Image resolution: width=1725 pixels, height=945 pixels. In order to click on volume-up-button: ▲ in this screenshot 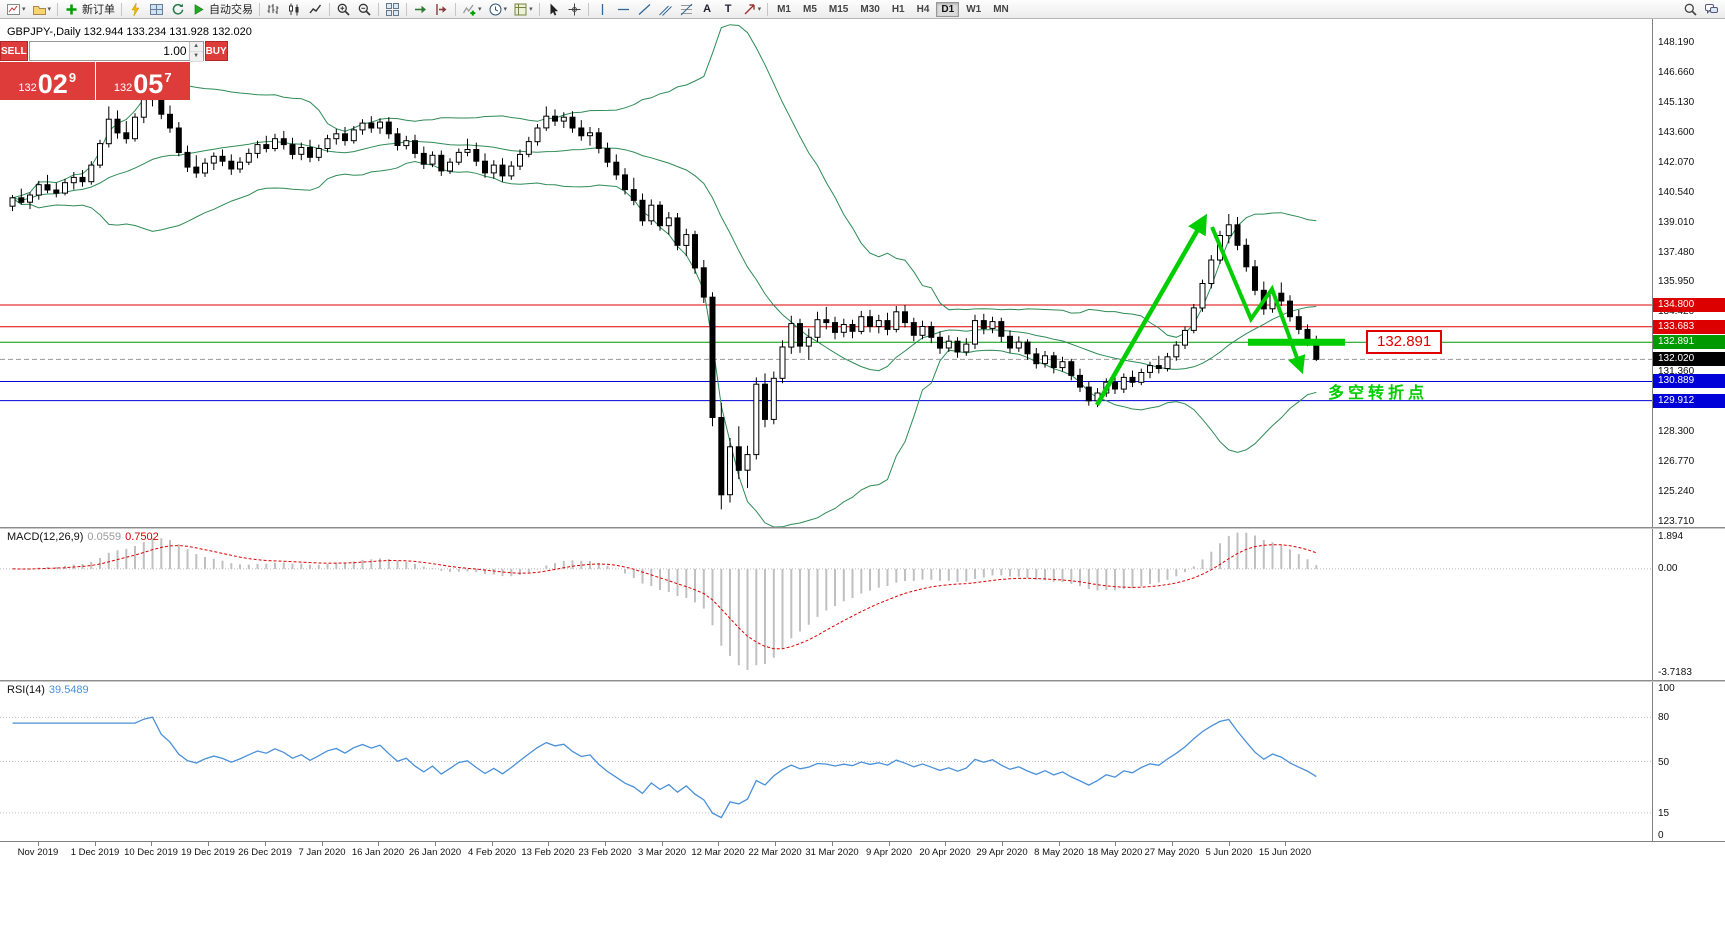, I will do `click(196, 47)`.